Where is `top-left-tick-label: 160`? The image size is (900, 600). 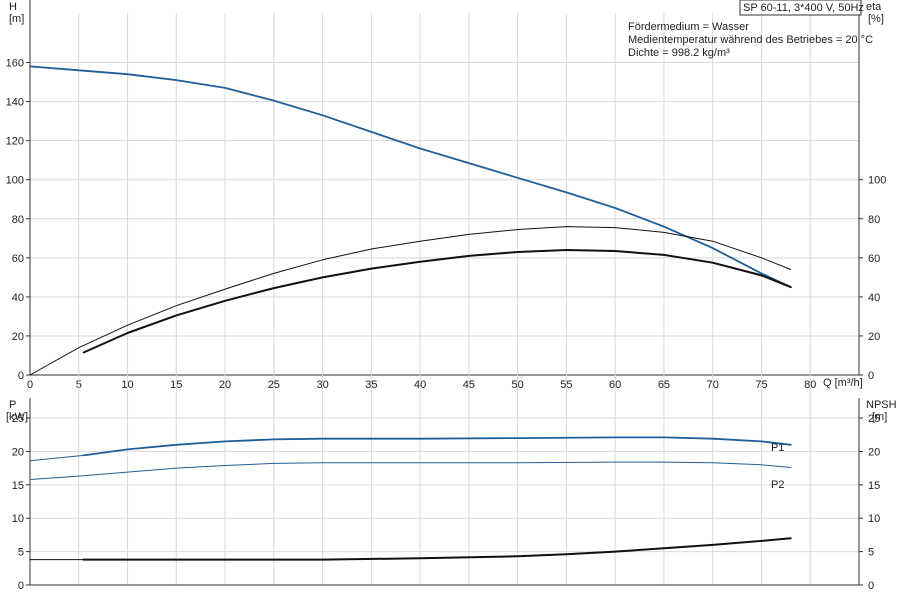 top-left-tick-label: 160 is located at coordinates (15, 64).